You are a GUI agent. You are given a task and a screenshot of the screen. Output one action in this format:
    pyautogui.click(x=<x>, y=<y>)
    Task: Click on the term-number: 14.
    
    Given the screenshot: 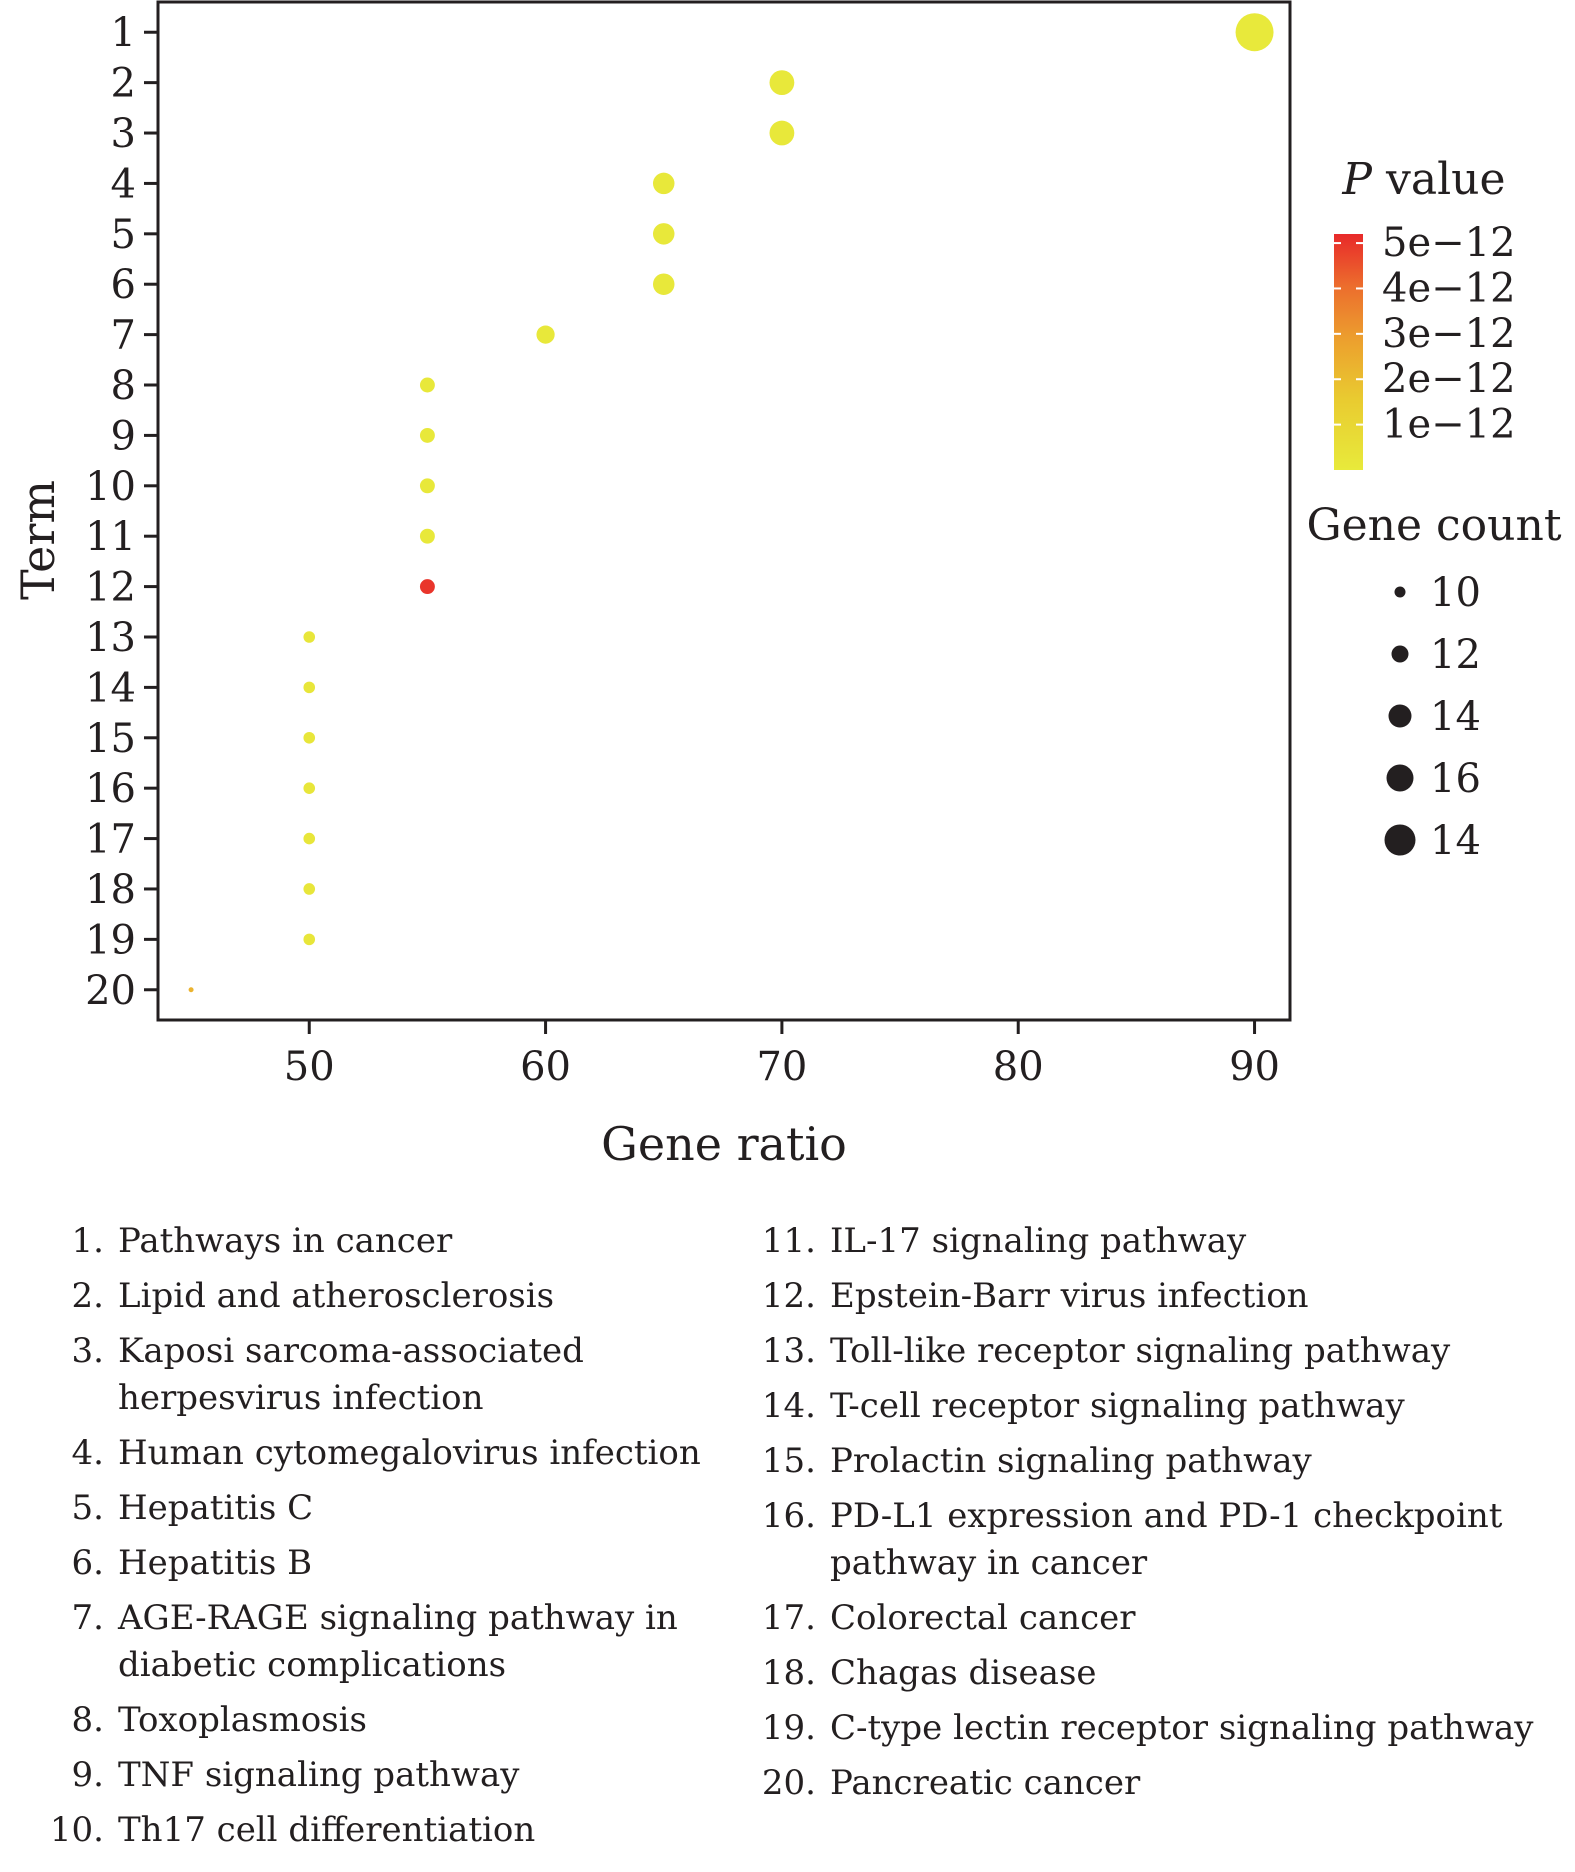 What is the action you would take?
    pyautogui.click(x=788, y=1406)
    